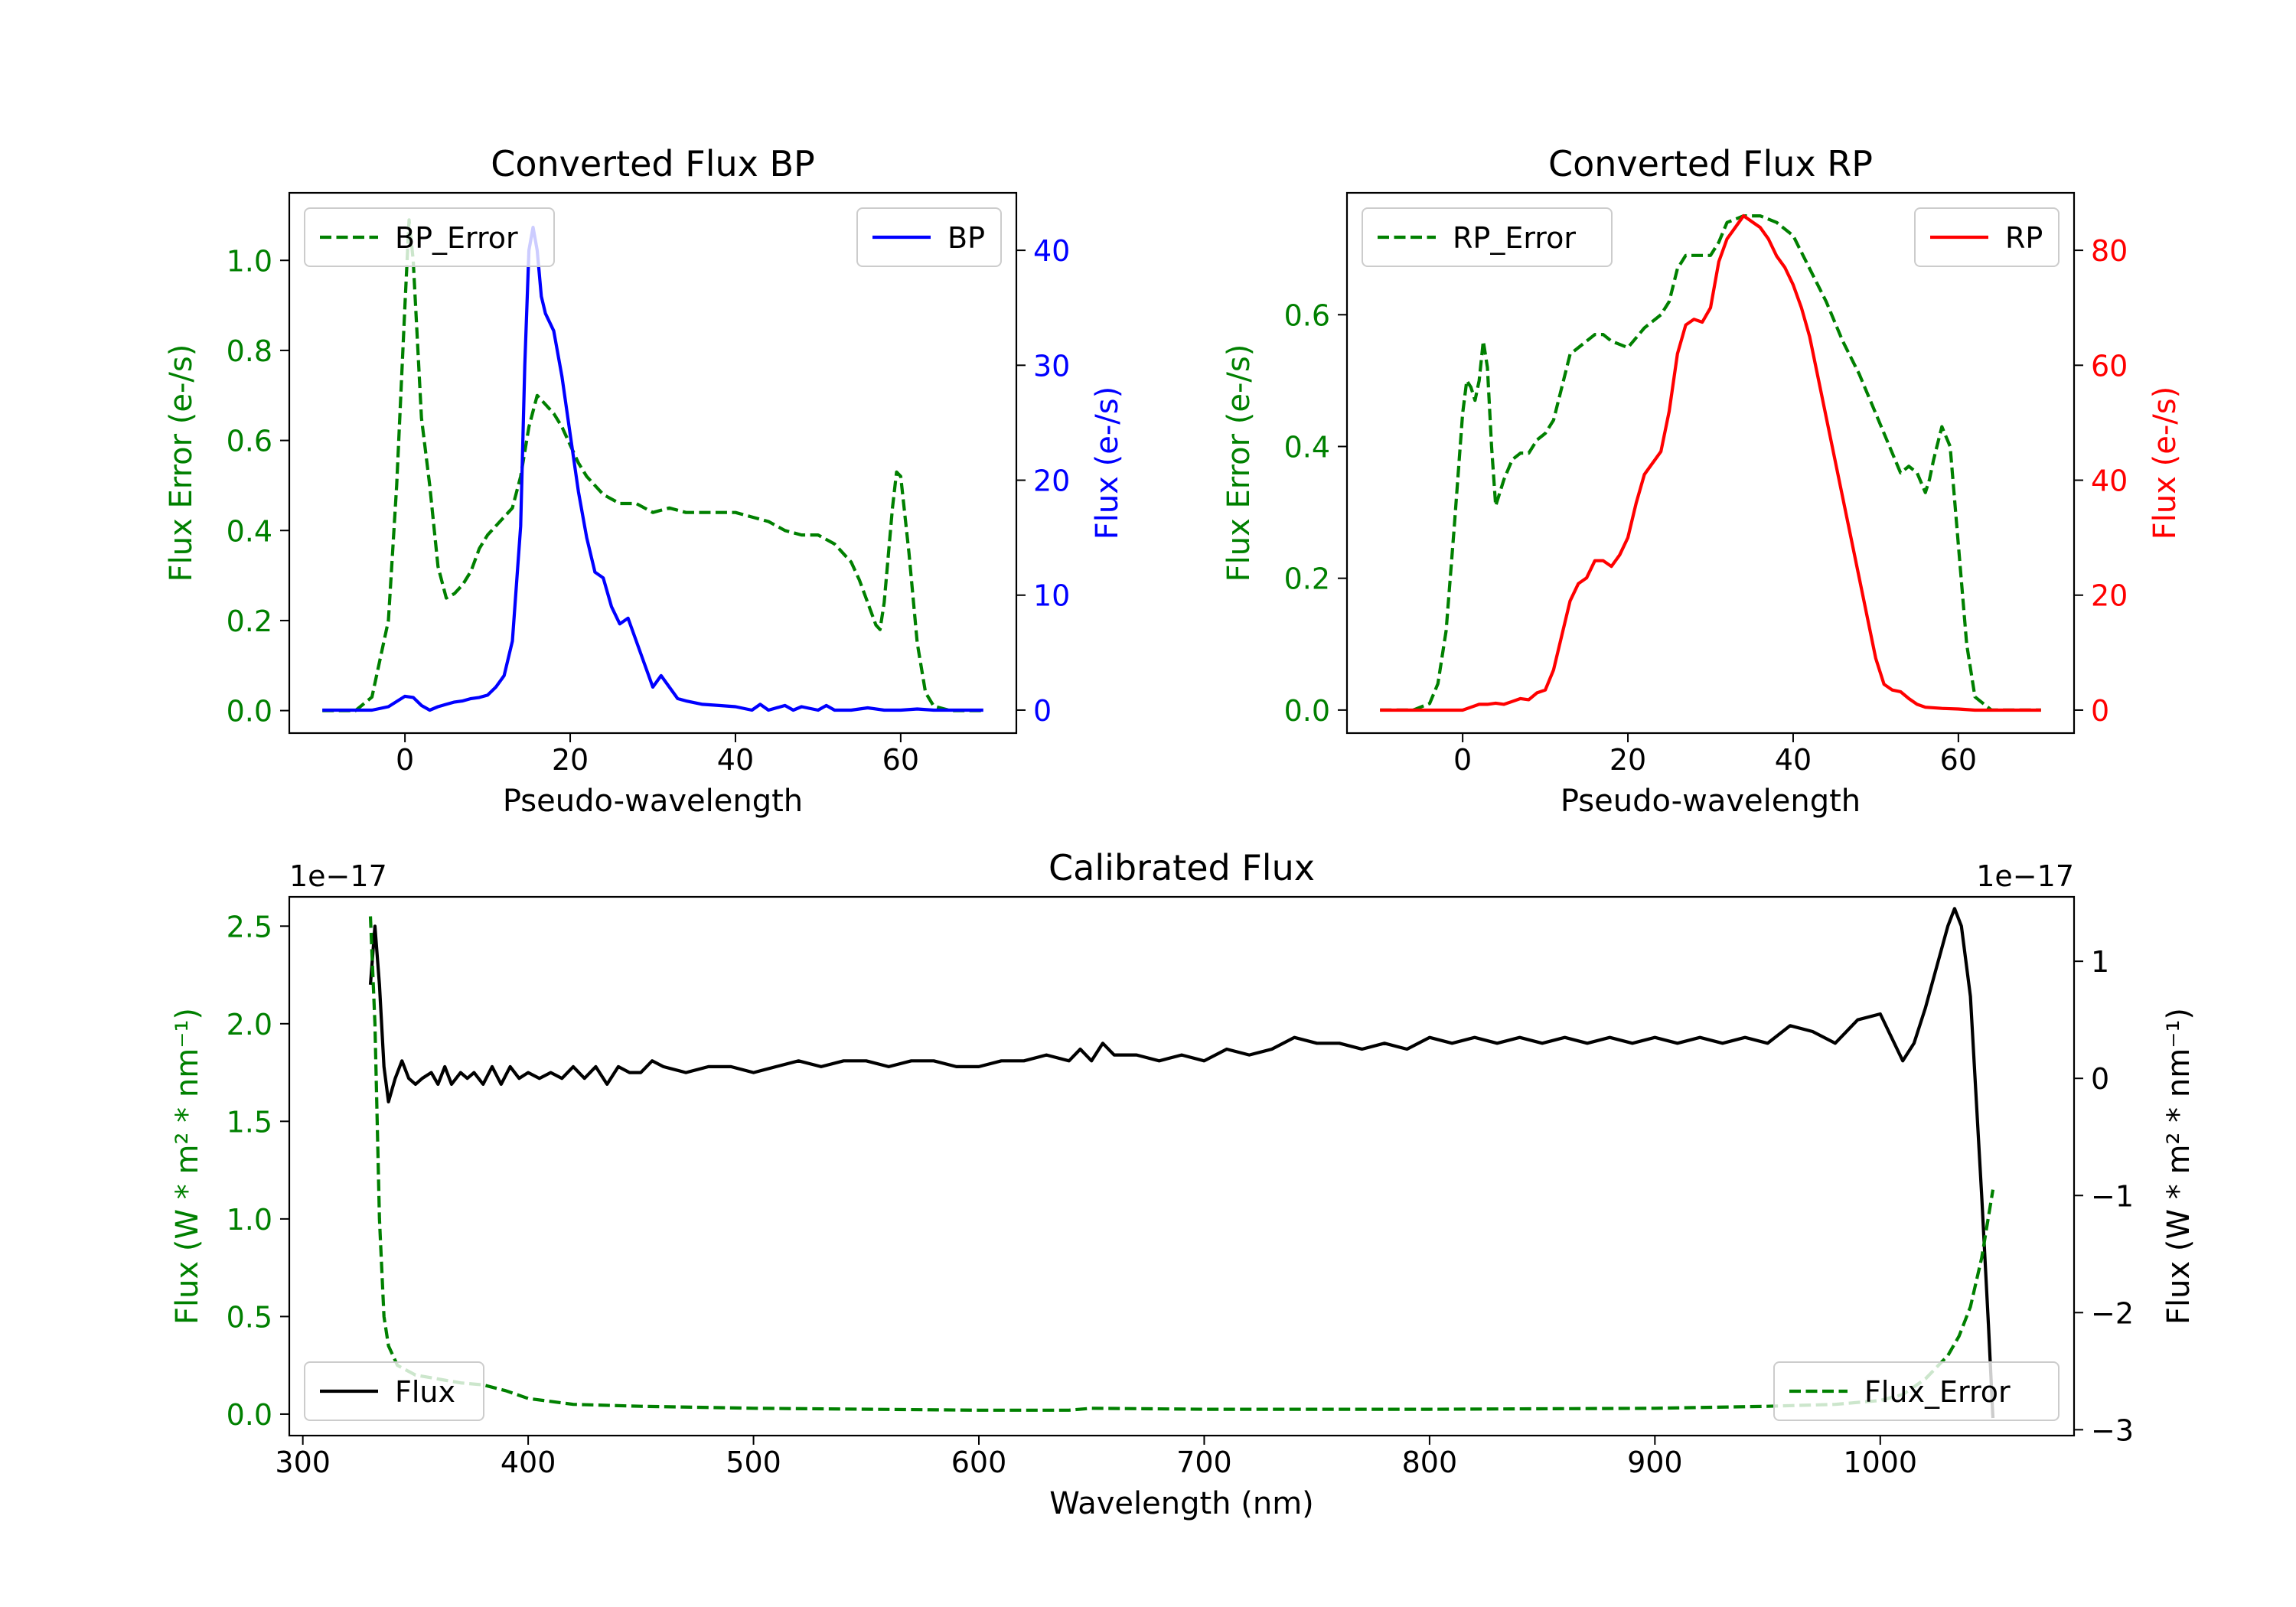 This screenshot has width=2296, height=1607. Describe the element at coordinates (966, 238) in the screenshot. I see `legend-label: BP` at that location.